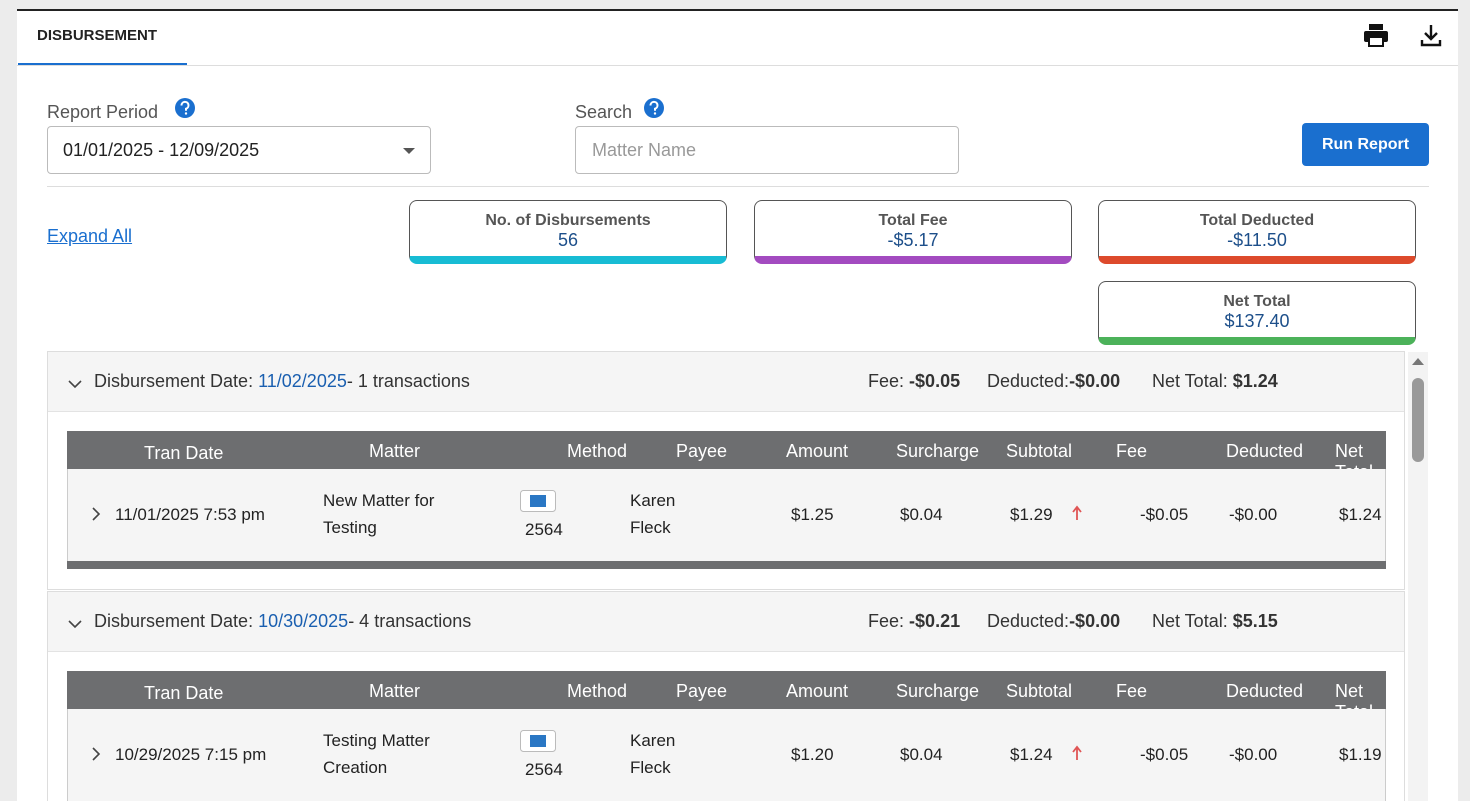  I want to click on group-date: 10/30/2025, so click(303, 621).